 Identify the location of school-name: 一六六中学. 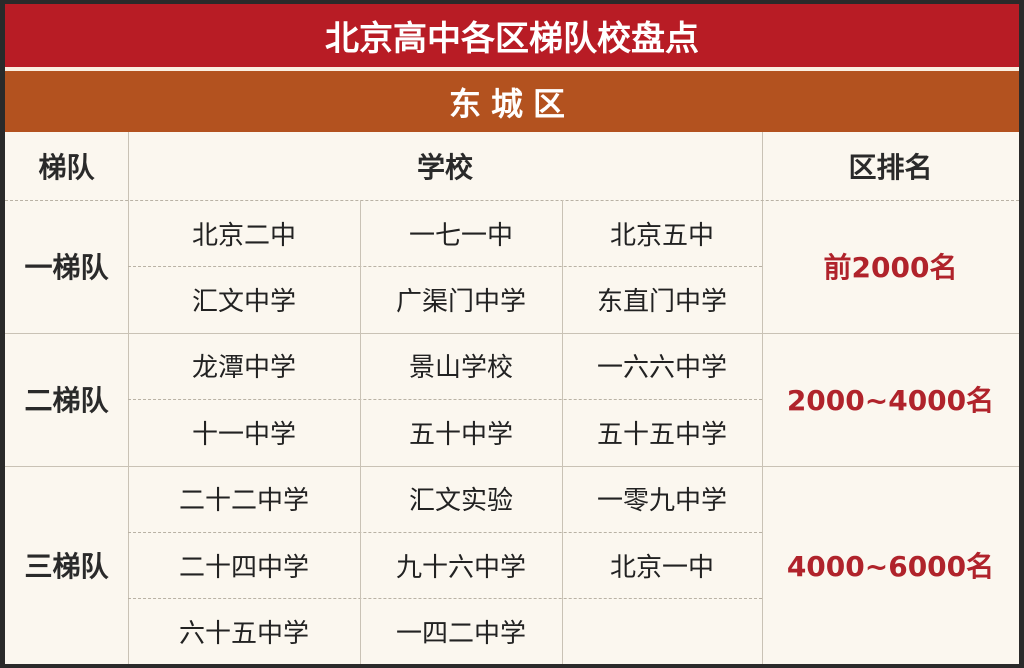
(661, 368).